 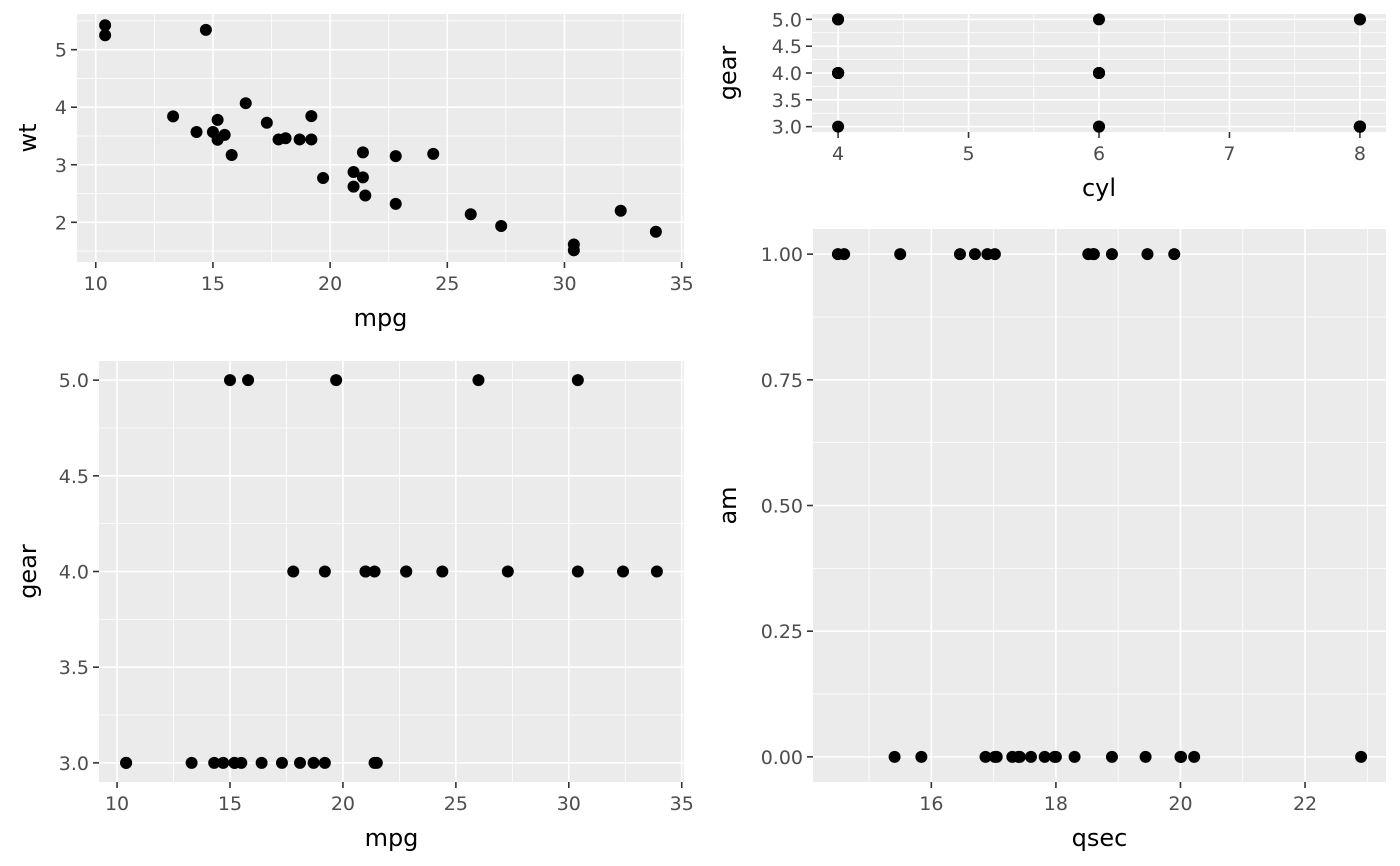 I want to click on y-tick-label: 0.75, so click(x=782, y=381).